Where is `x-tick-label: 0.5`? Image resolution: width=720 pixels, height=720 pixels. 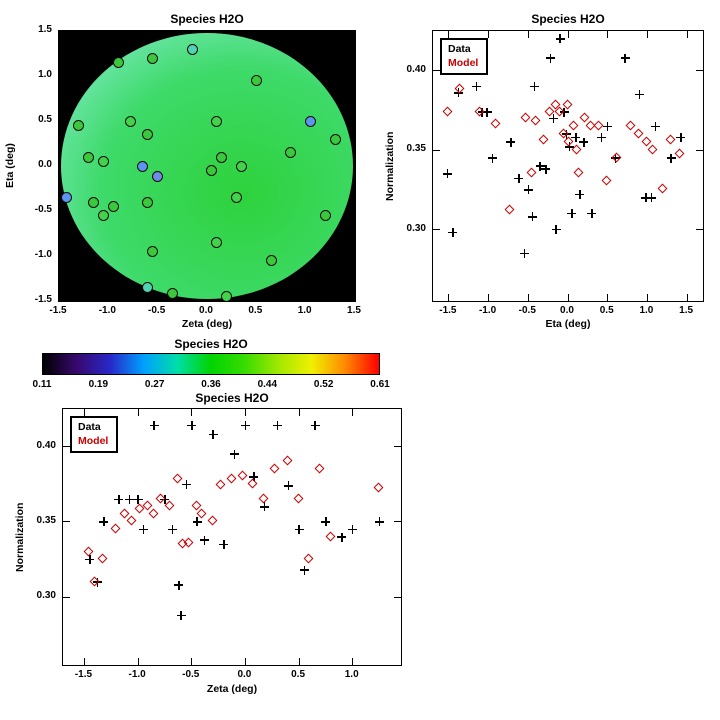 x-tick-label: 0.5 is located at coordinates (606, 310).